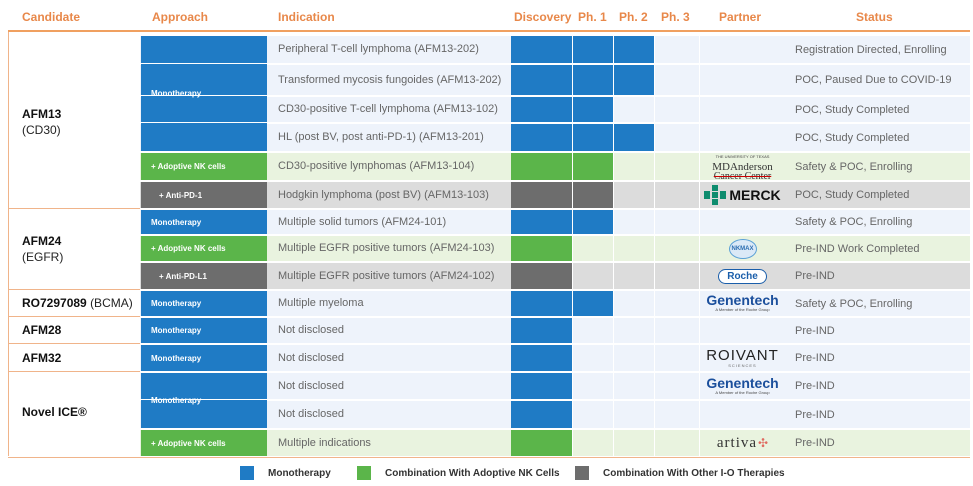 The image size is (973, 486). Describe the element at coordinates (857, 248) in the screenshot. I see `status-cell: Pre-IND Work Completed` at that location.